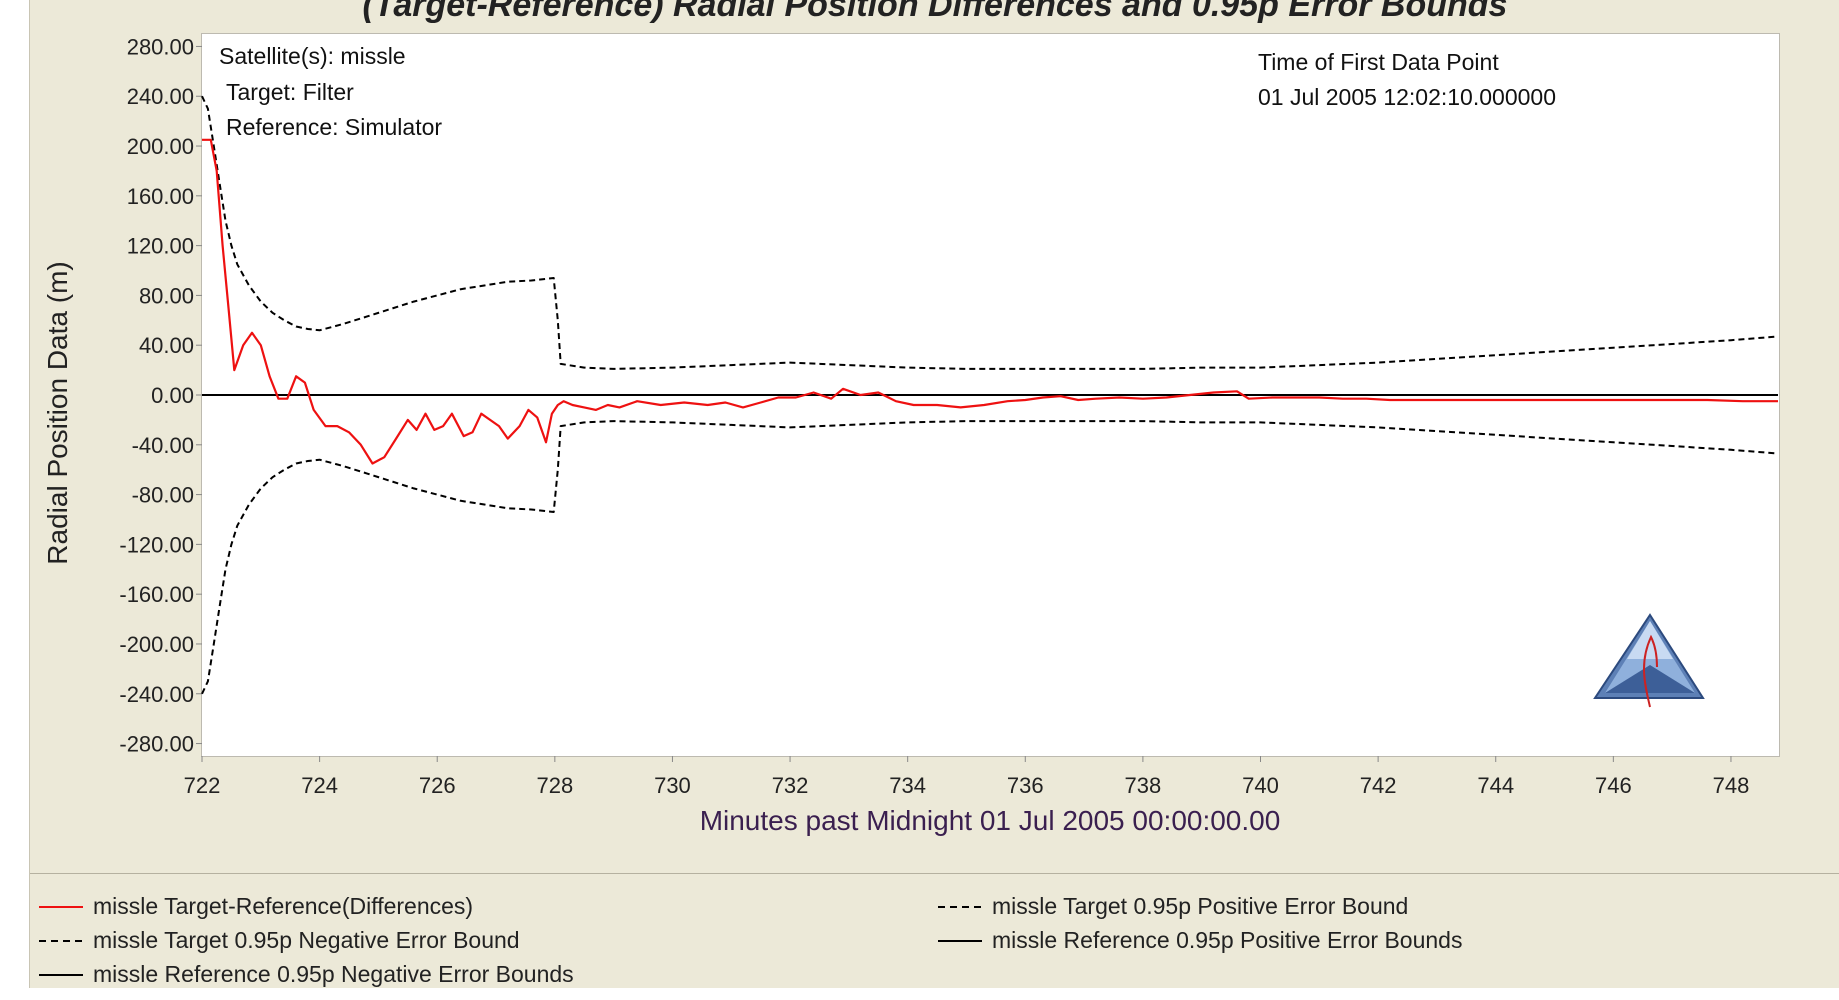 The height and width of the screenshot is (1000, 1839). What do you see at coordinates (160, 246) in the screenshot?
I see `y-tick-label: 120.00` at bounding box center [160, 246].